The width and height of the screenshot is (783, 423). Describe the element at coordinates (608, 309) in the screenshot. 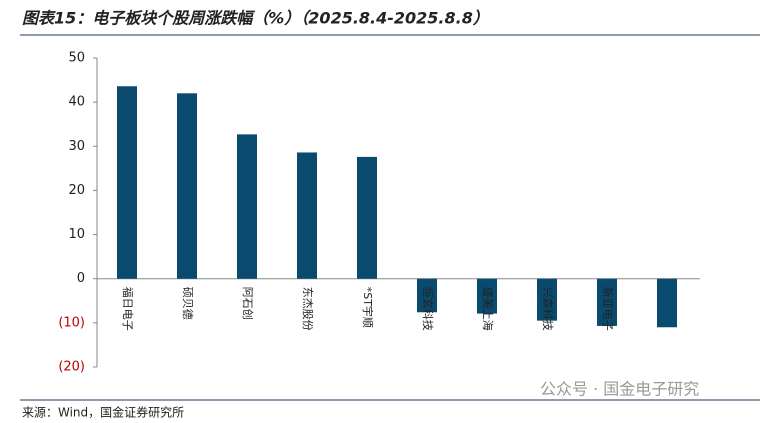

I see `x-tick-label: 新亚电子` at that location.